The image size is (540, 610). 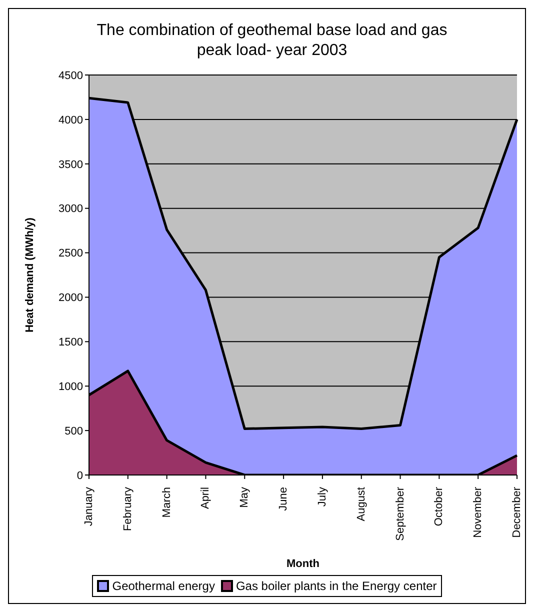 What do you see at coordinates (361, 504) in the screenshot?
I see `x-tick-label: August` at bounding box center [361, 504].